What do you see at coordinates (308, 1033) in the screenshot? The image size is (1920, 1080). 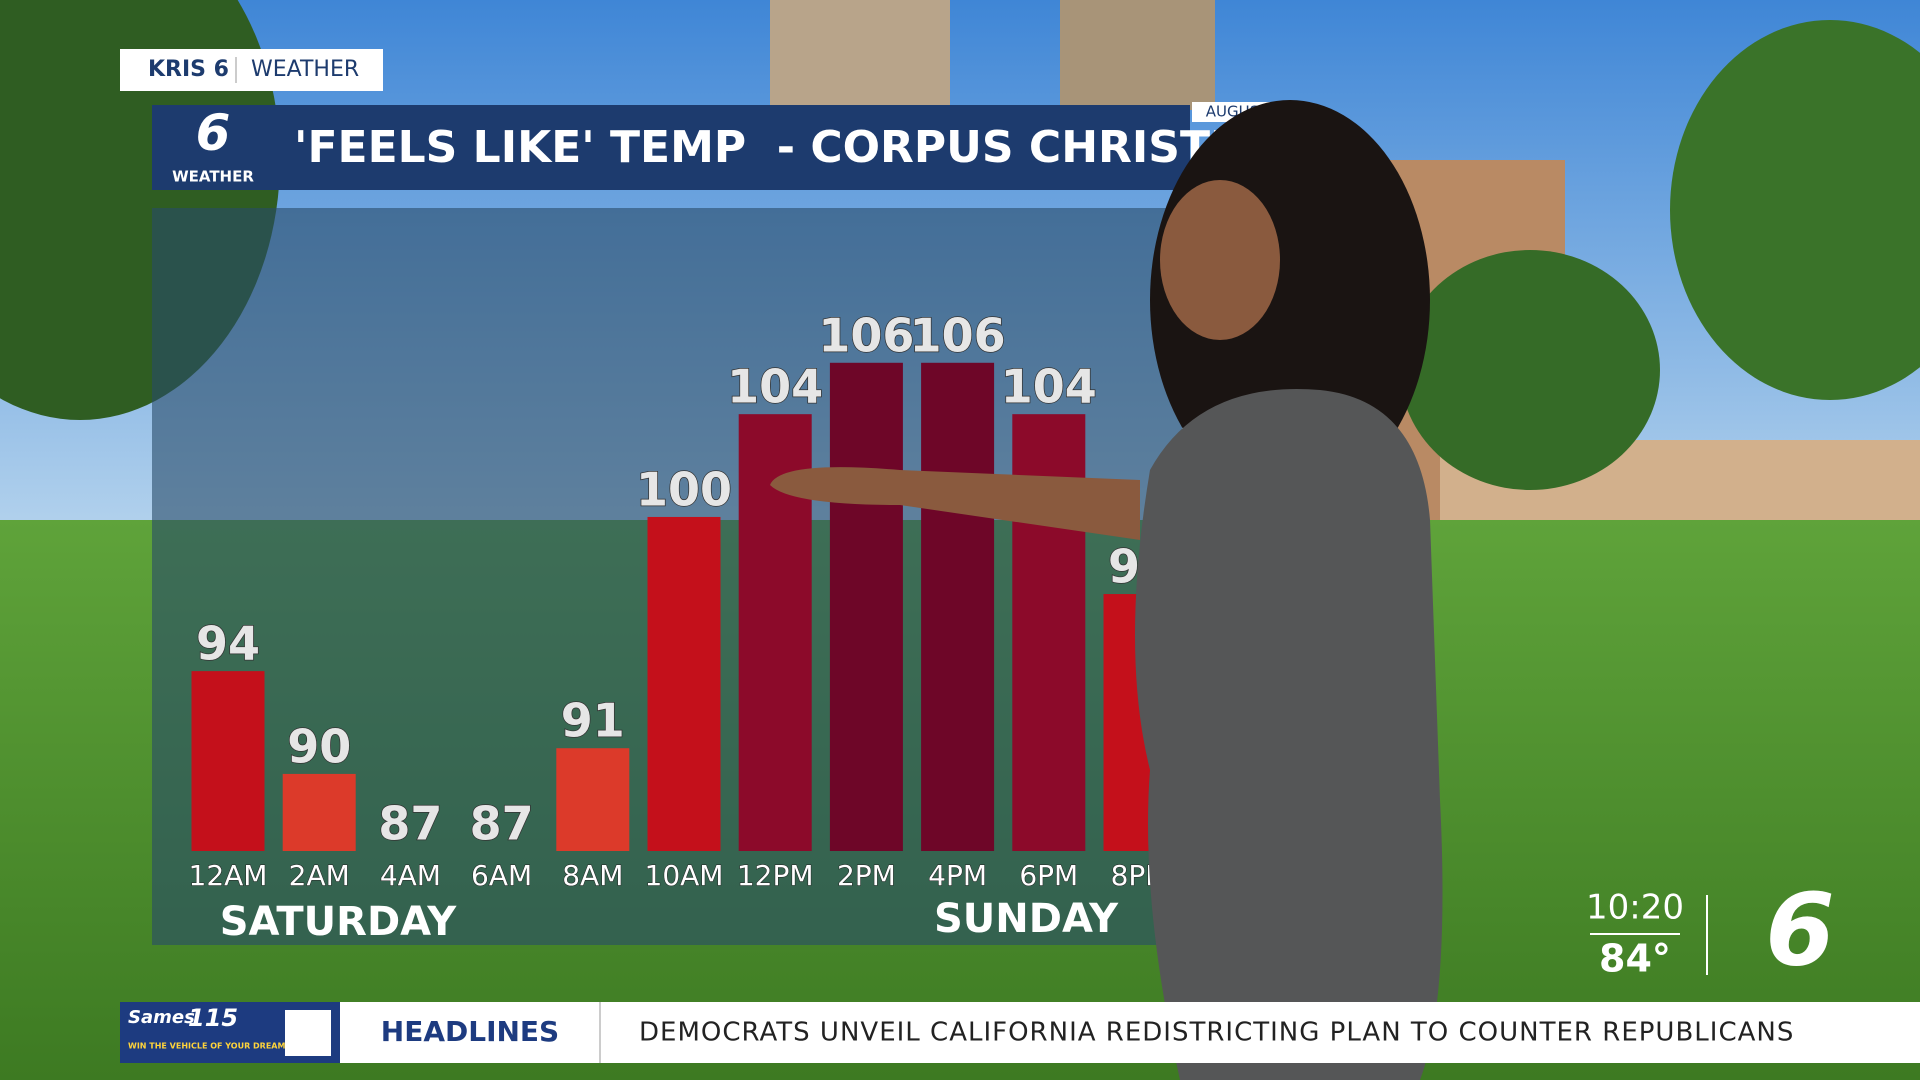 I see `qr-code` at bounding box center [308, 1033].